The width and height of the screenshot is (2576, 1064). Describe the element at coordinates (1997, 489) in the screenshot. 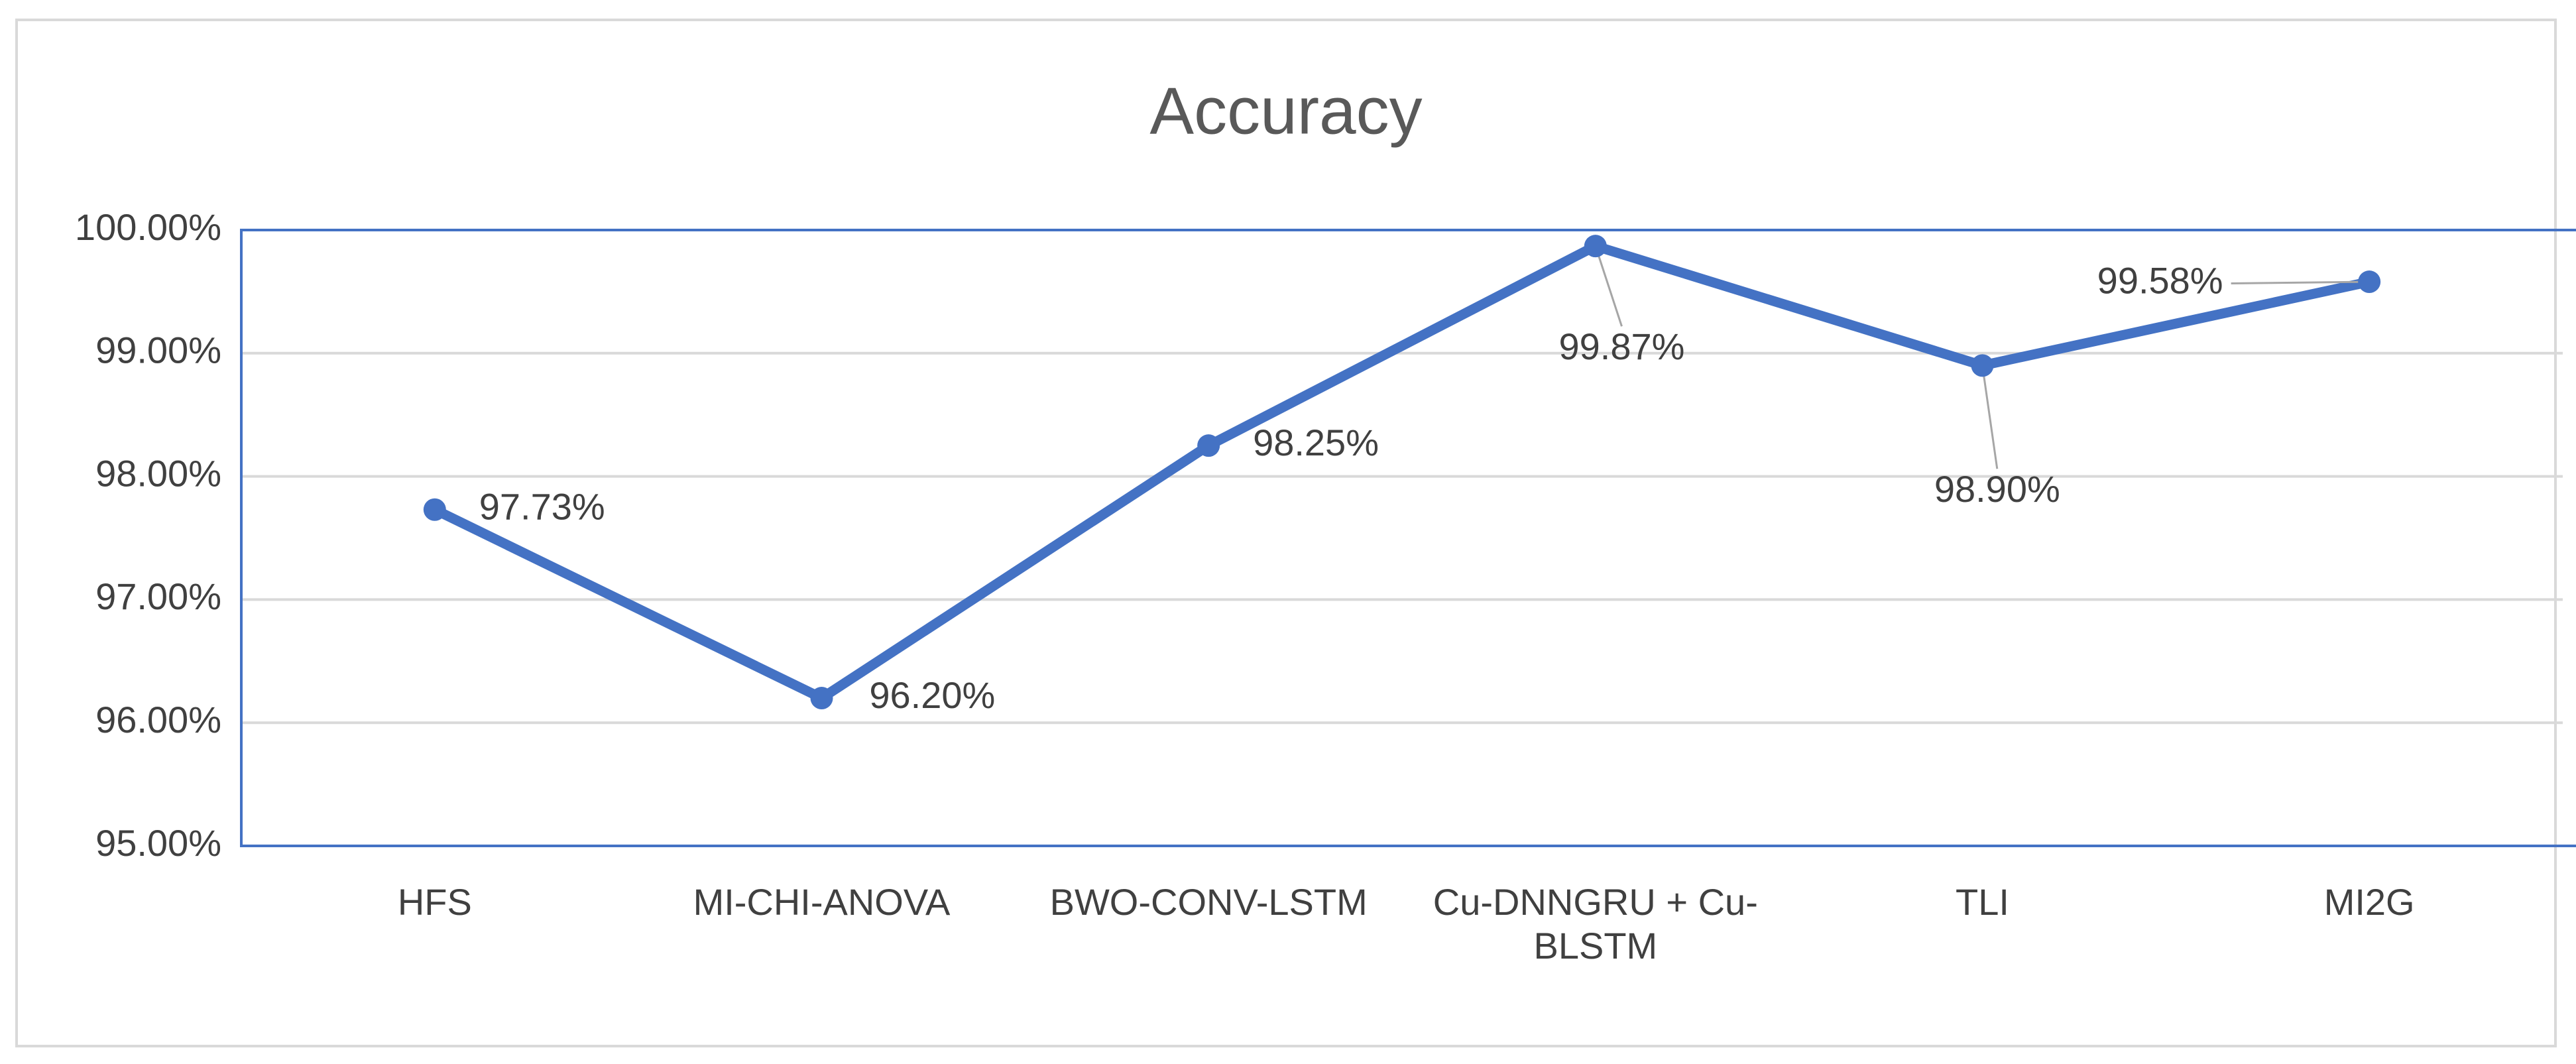

I see `data-label: 98.90%` at that location.